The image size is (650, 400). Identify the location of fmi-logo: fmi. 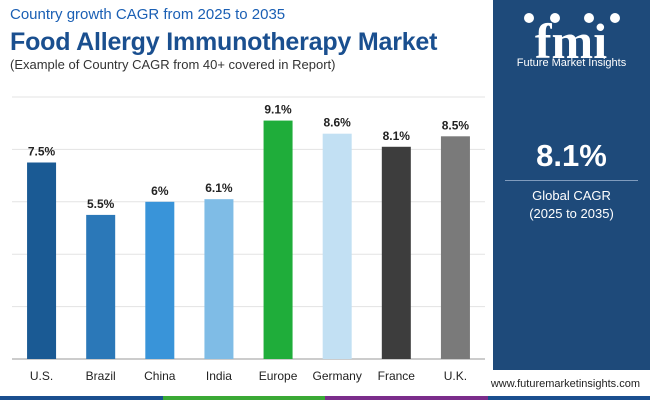
(572, 41).